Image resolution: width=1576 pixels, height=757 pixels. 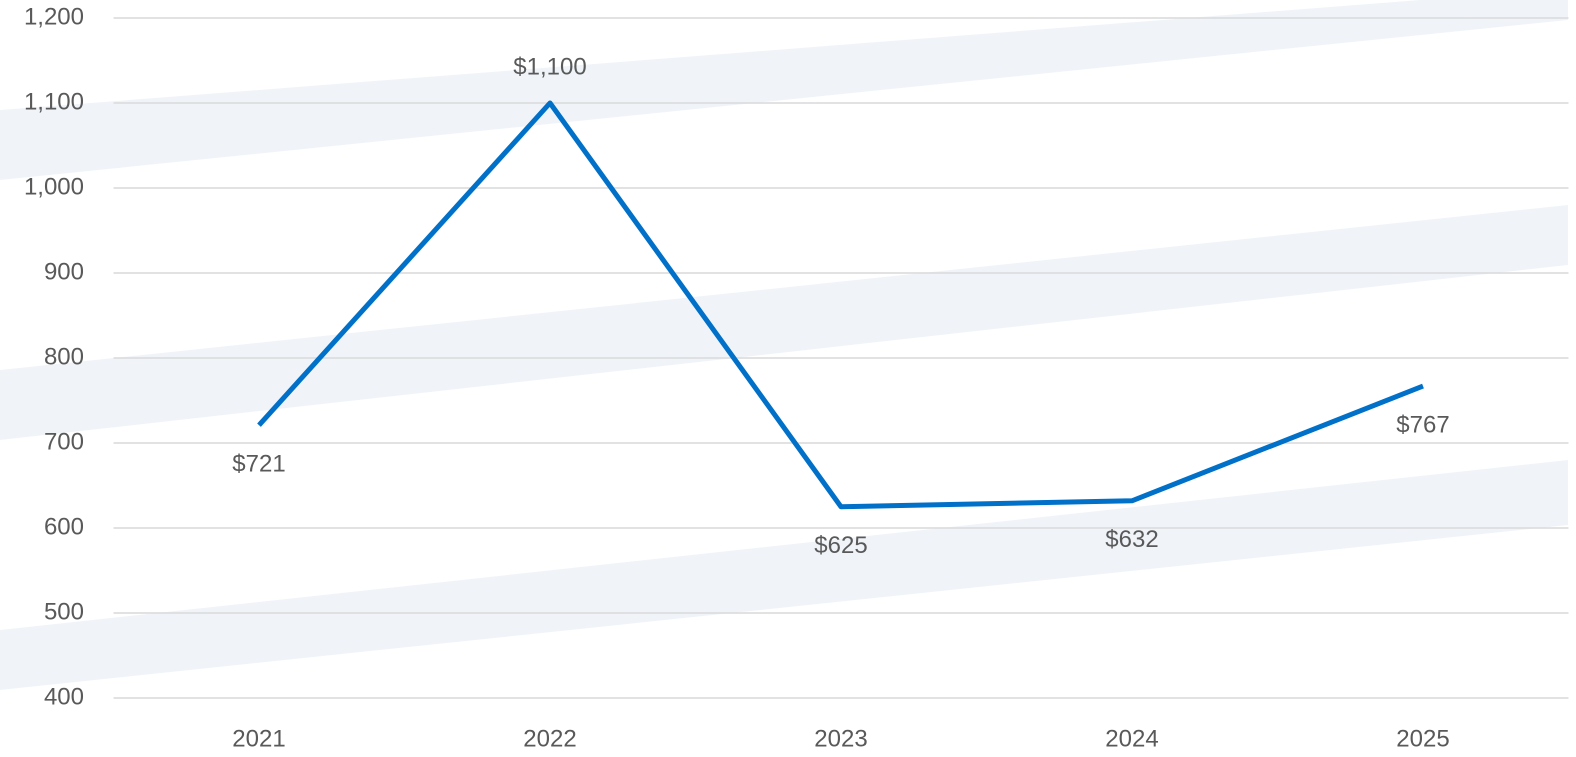 I want to click on y-tick-label: 400, so click(x=64, y=696).